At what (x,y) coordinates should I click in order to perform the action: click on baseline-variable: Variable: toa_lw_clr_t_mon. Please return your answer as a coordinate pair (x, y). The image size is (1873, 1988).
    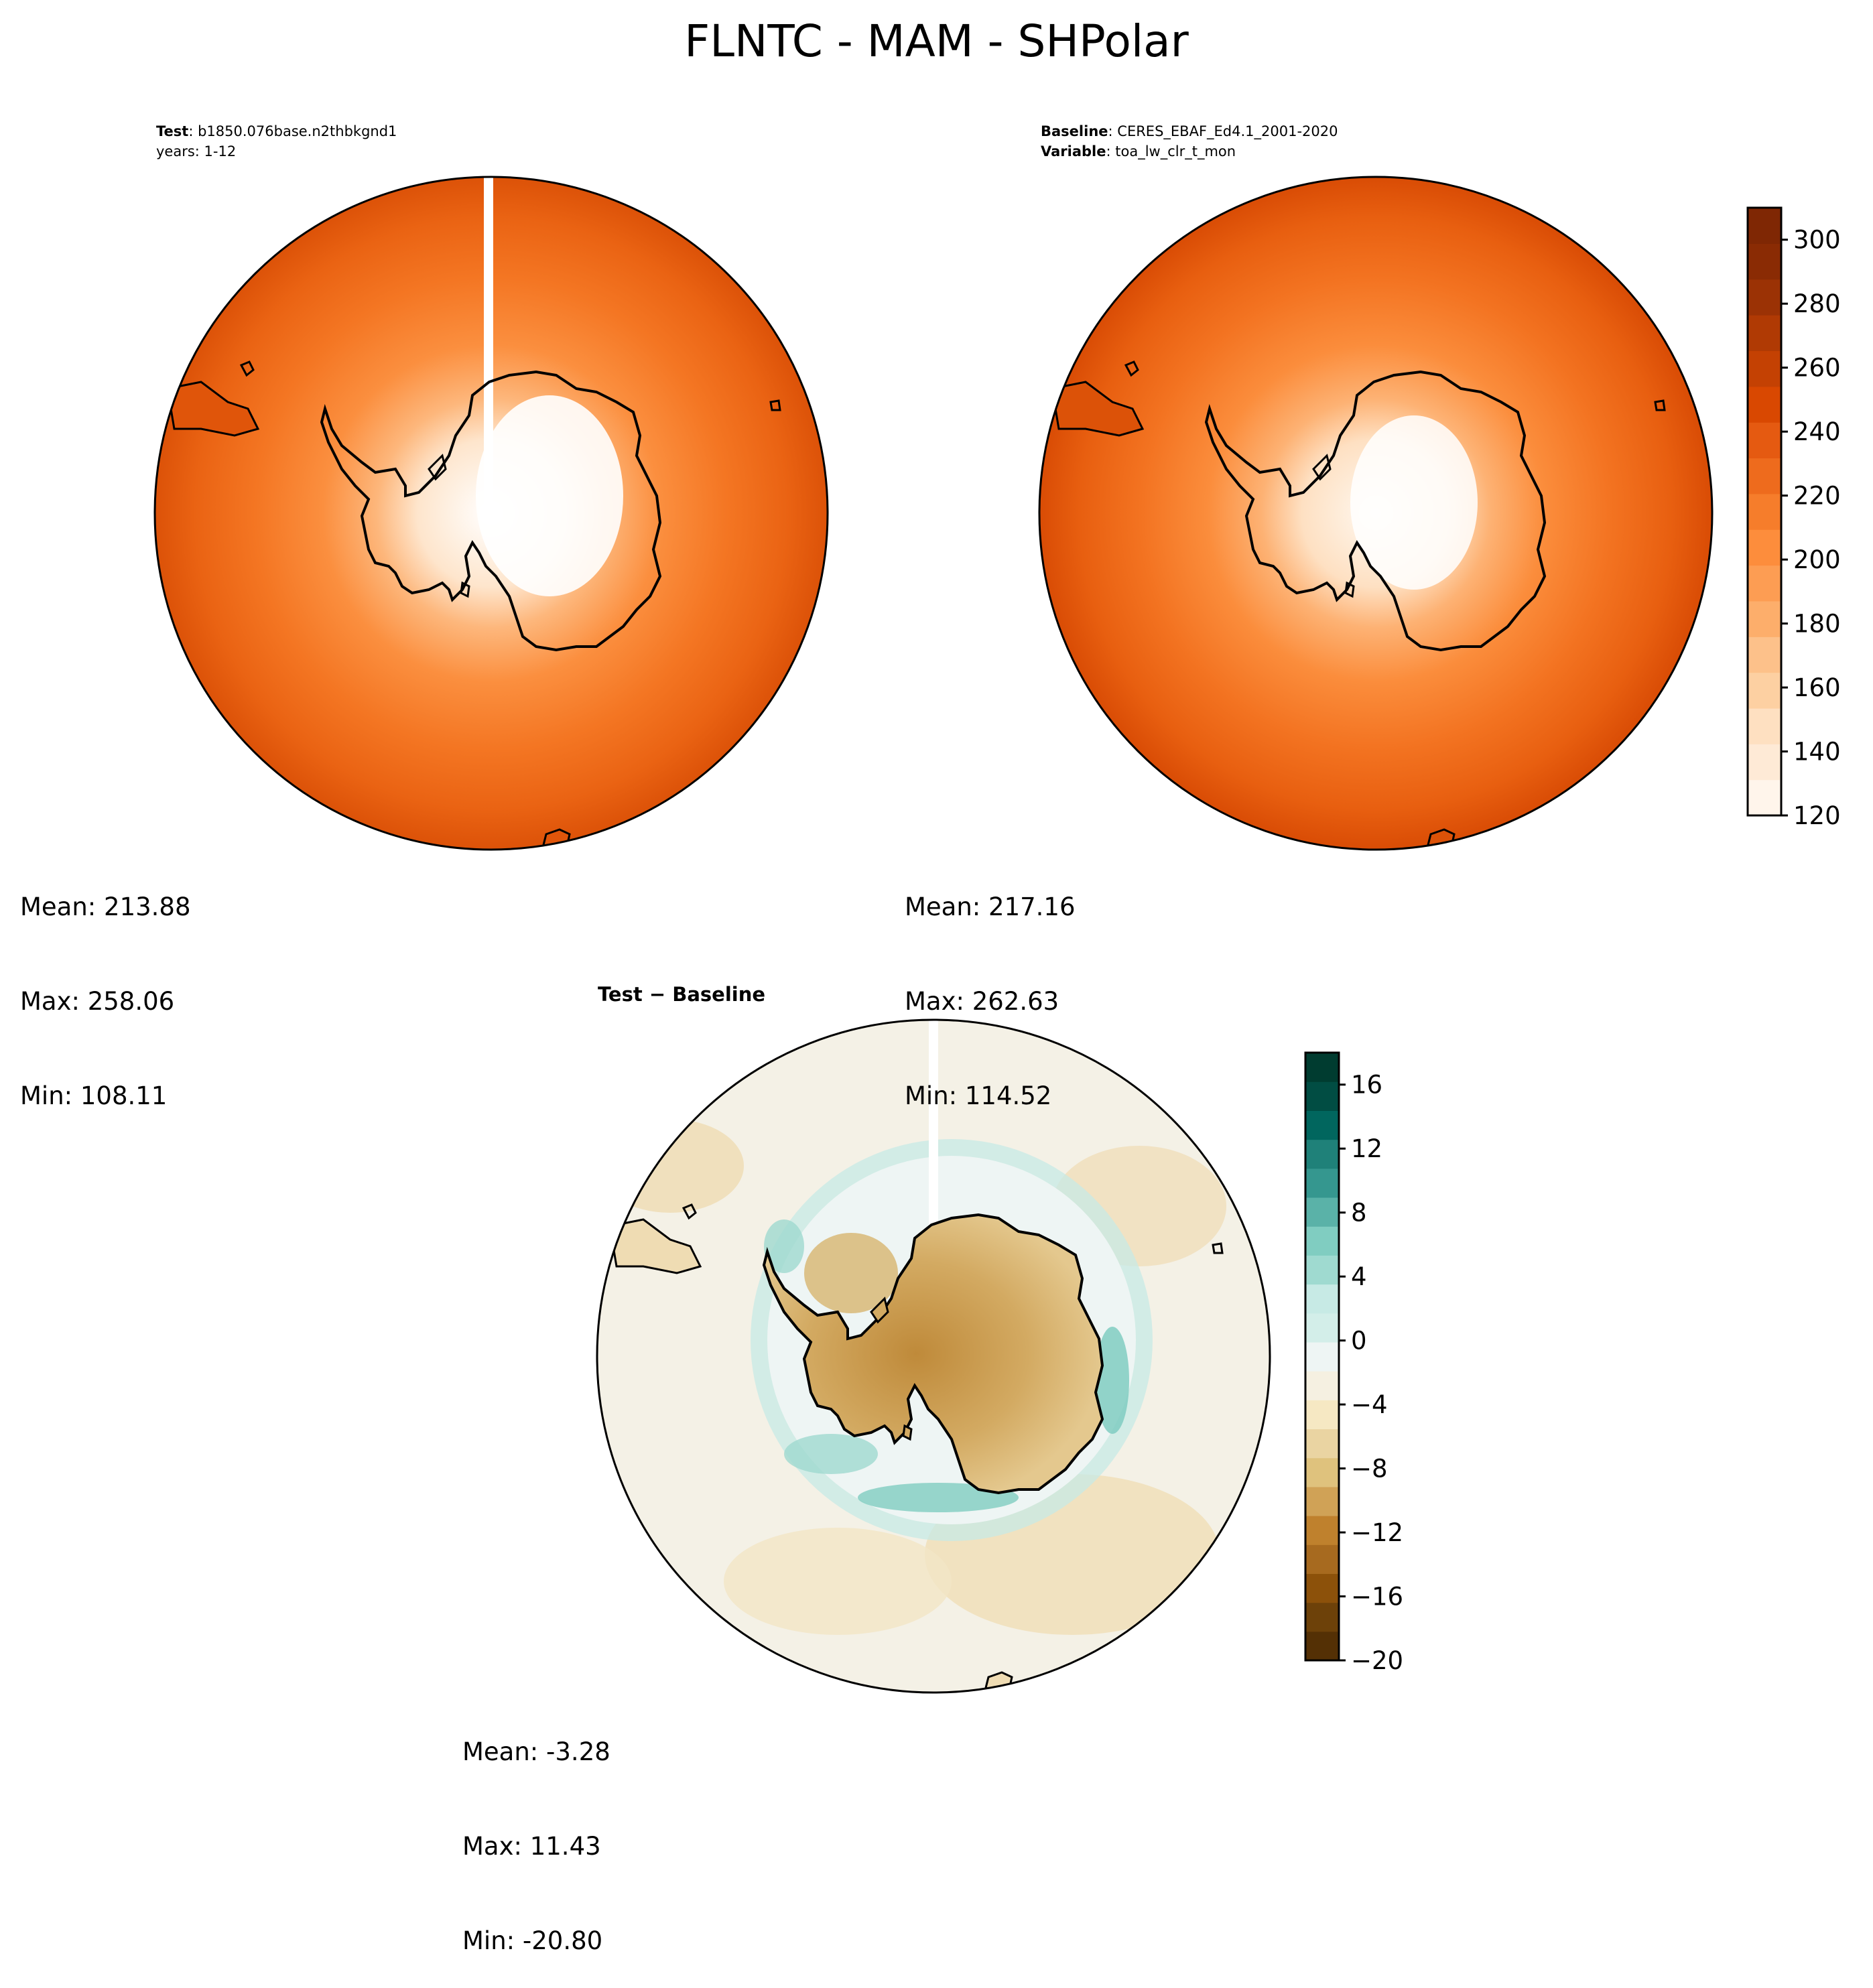
    Looking at the image, I should click on (1138, 151).